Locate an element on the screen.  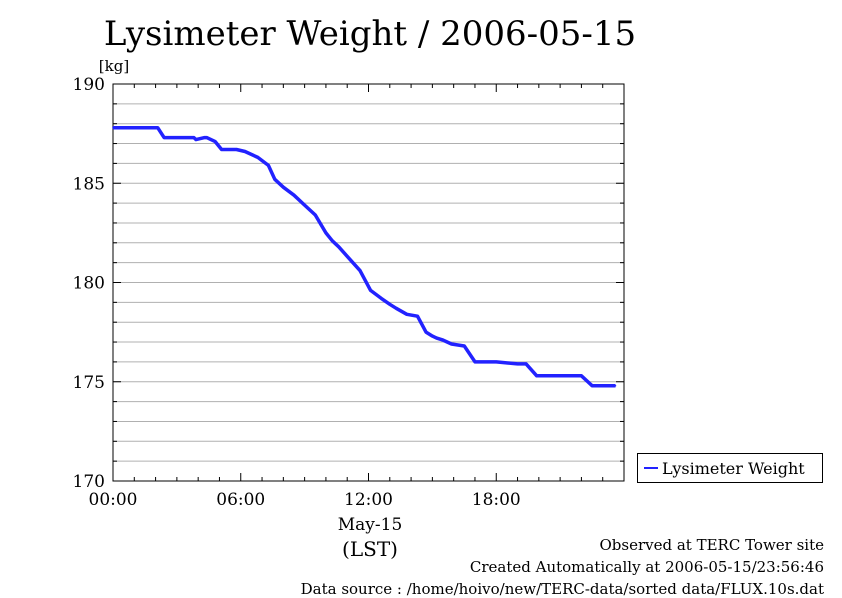
x-axis-unit-label: (LST) is located at coordinates (370, 549).